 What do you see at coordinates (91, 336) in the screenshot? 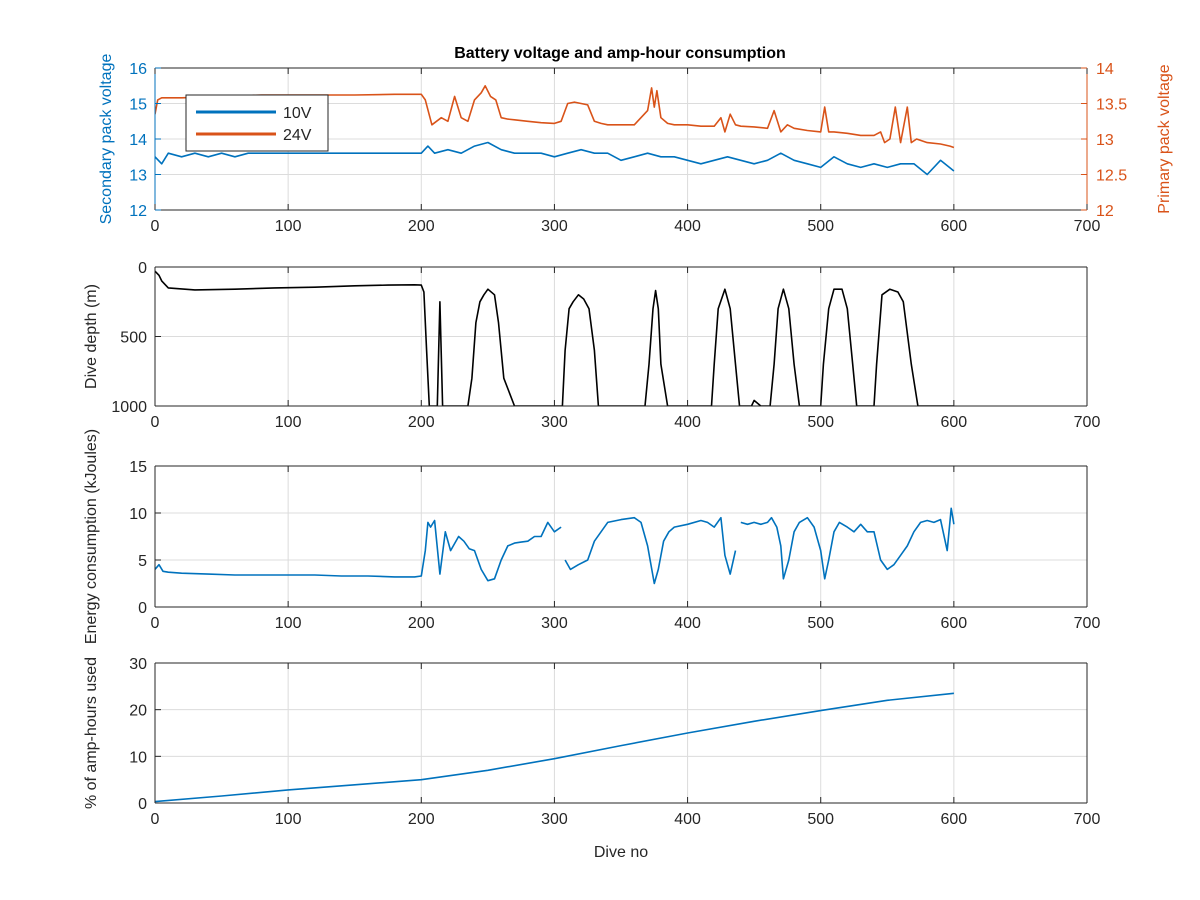
I see `y-axis-label: Dive depth (m)` at bounding box center [91, 336].